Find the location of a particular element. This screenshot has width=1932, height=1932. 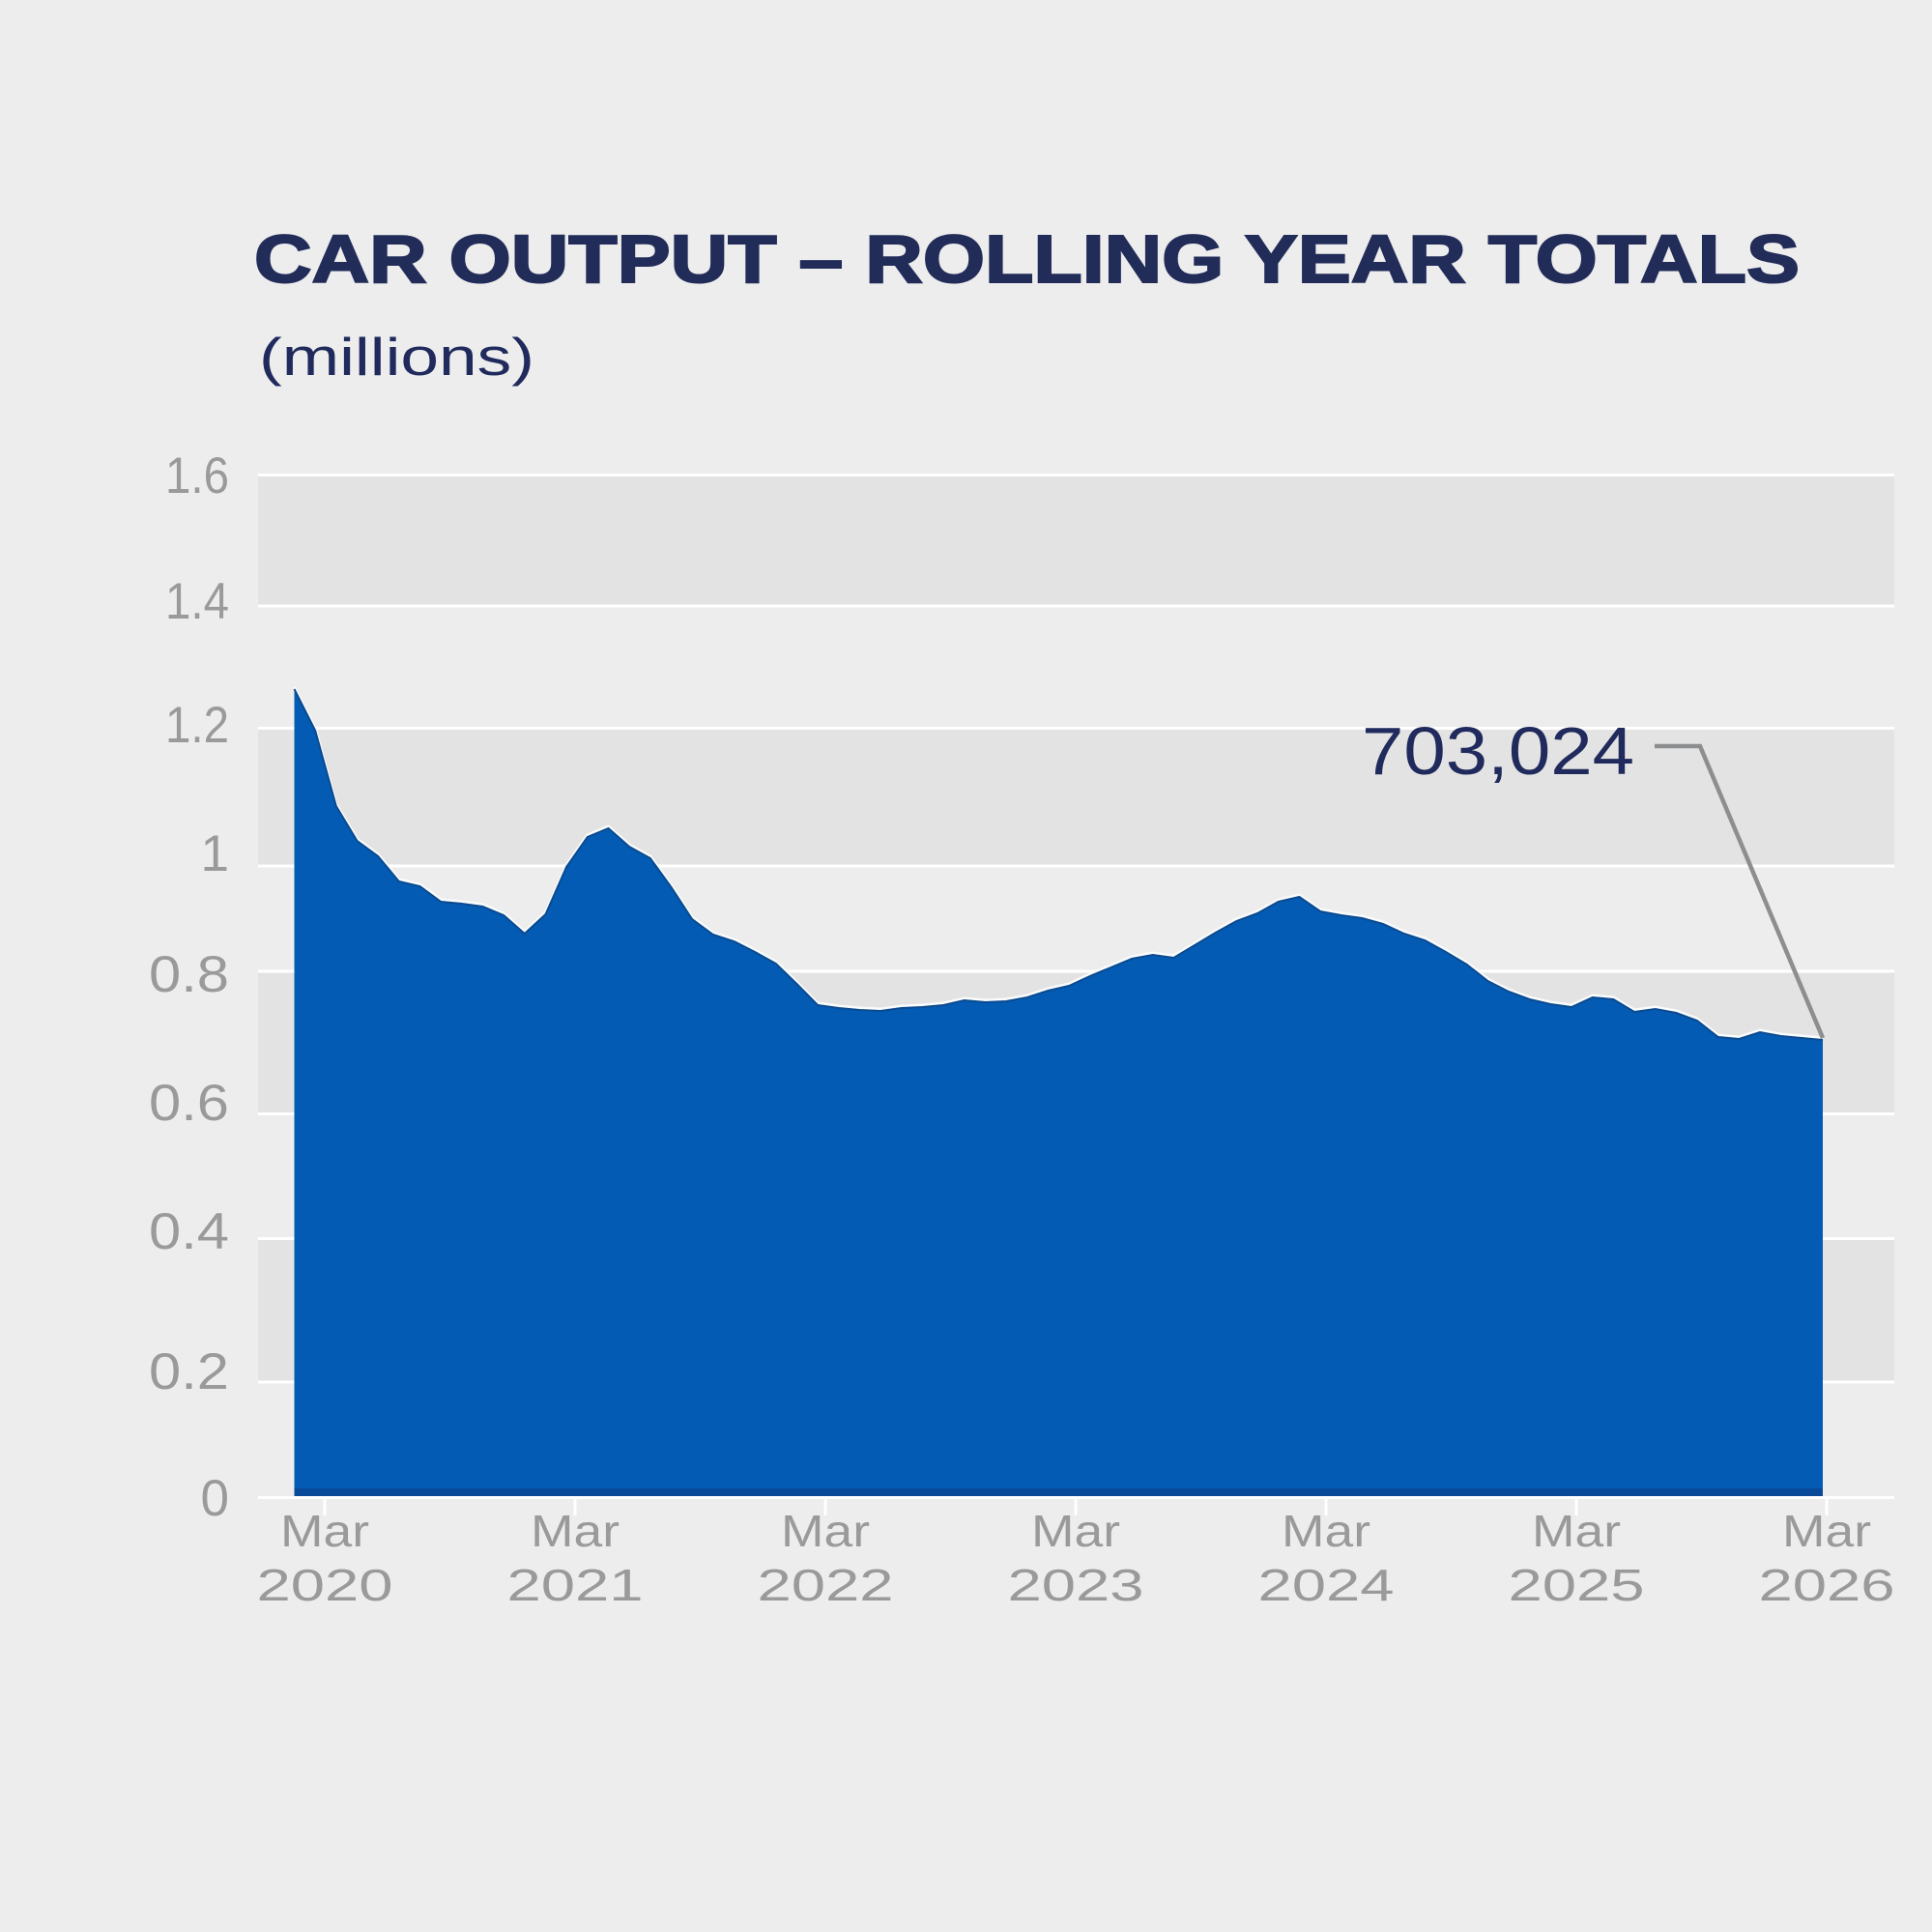

svg-text: 0.4 is located at coordinates (189, 1231).